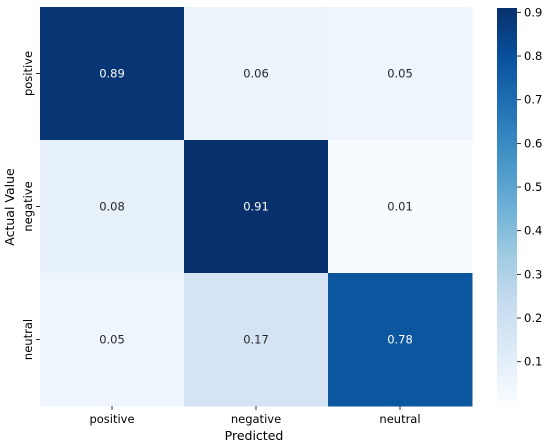 This screenshot has height=445, width=550. I want to click on colorbar-tick-label: 0.6, so click(533, 143).